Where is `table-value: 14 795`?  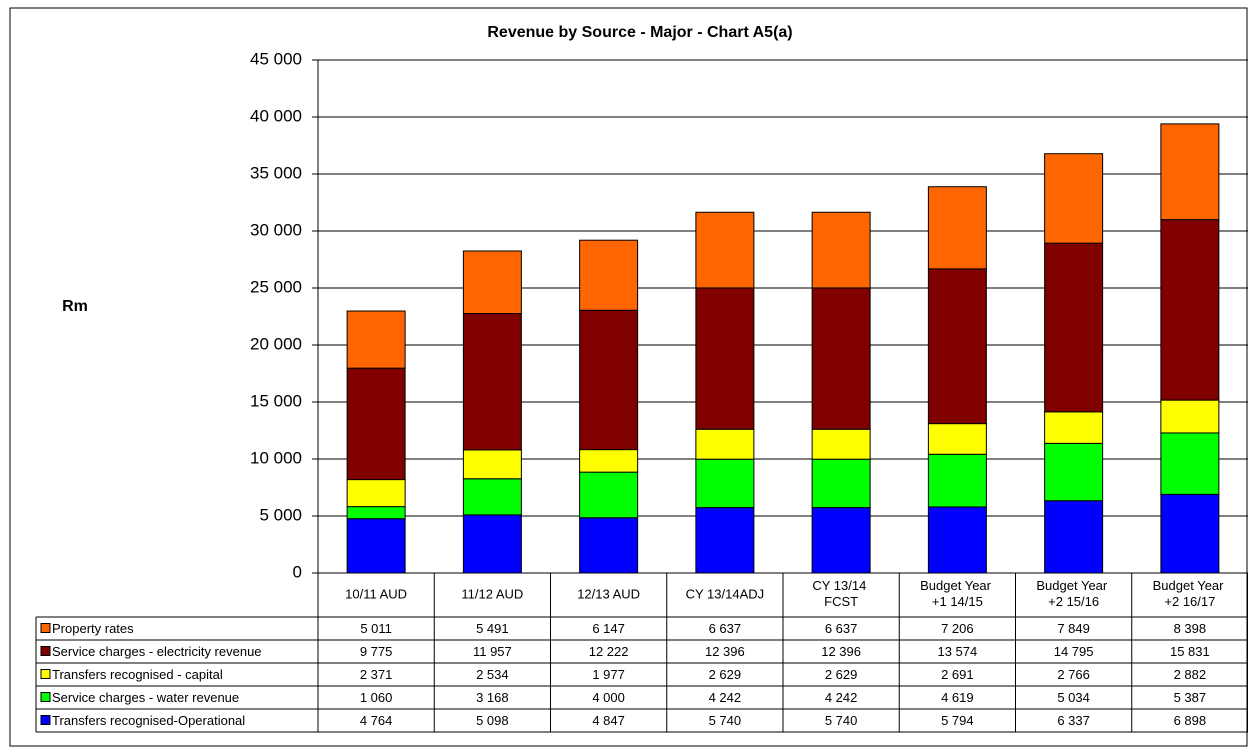 table-value: 14 795 is located at coordinates (1074, 651).